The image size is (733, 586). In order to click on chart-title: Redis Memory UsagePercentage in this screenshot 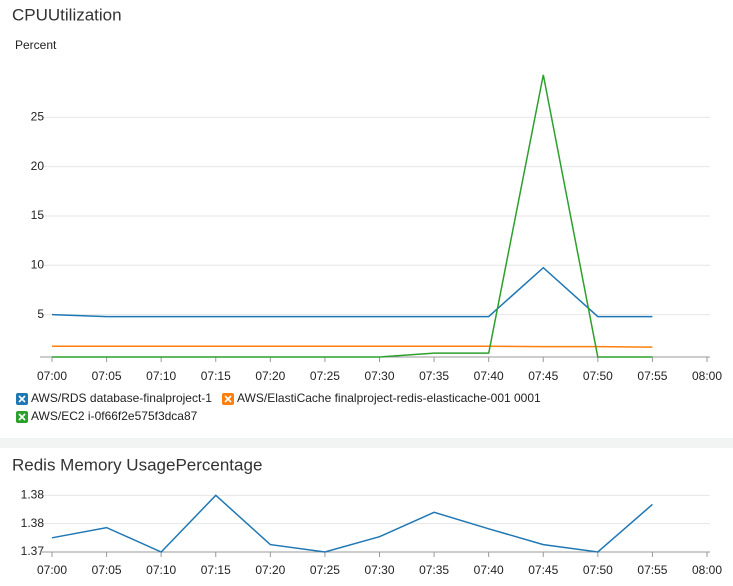, I will do `click(137, 464)`.